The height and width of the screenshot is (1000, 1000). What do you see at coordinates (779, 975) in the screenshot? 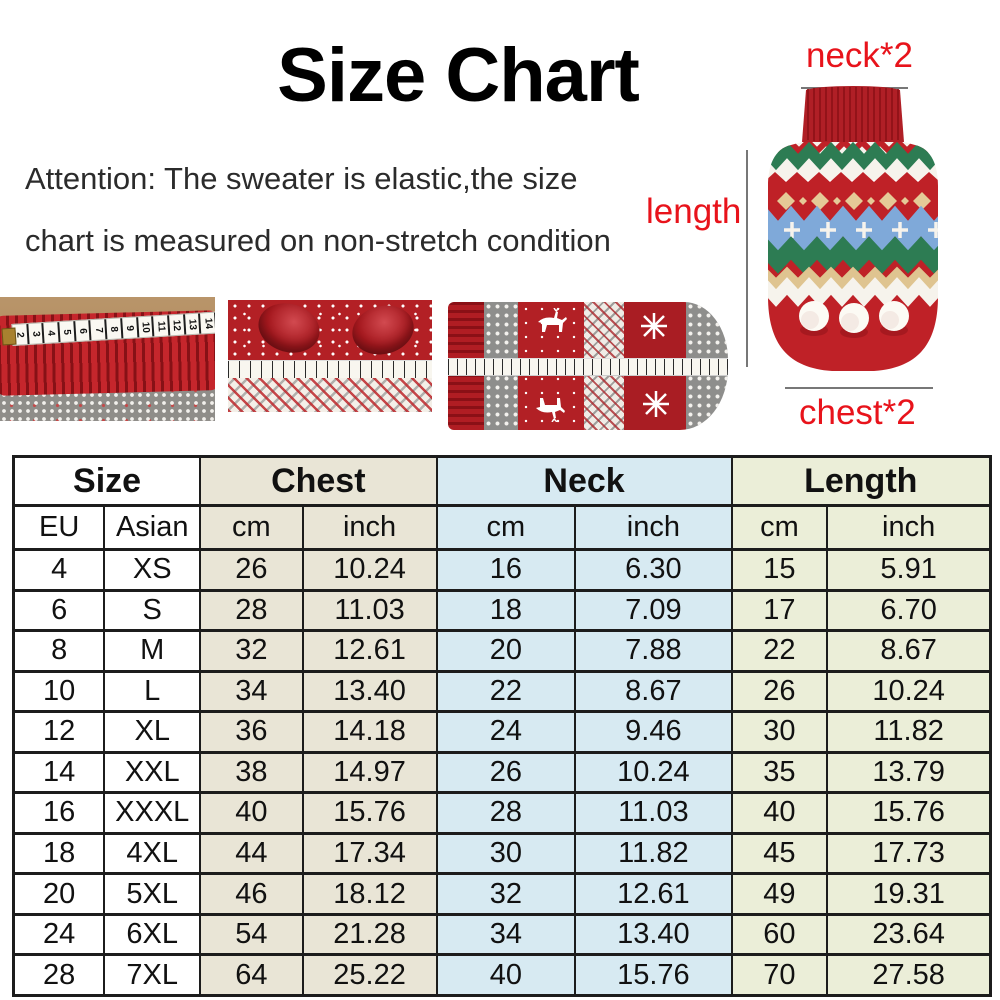
I see `table-cell: 70` at bounding box center [779, 975].